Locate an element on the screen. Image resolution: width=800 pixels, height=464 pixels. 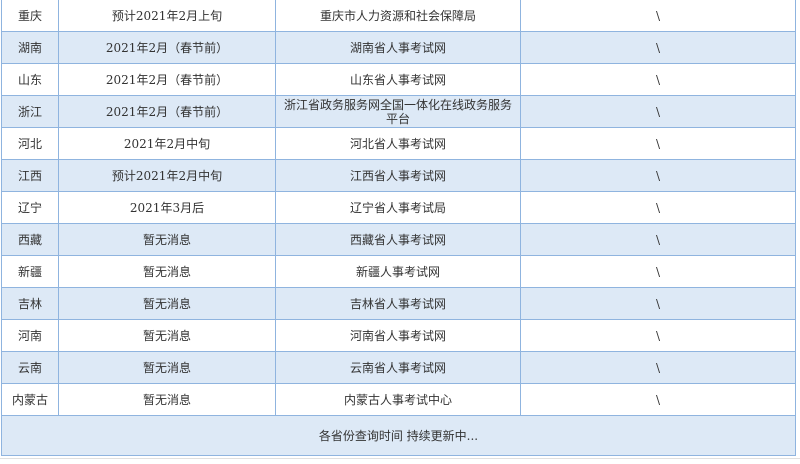
province-cell: 西藏 is located at coordinates (30, 239).